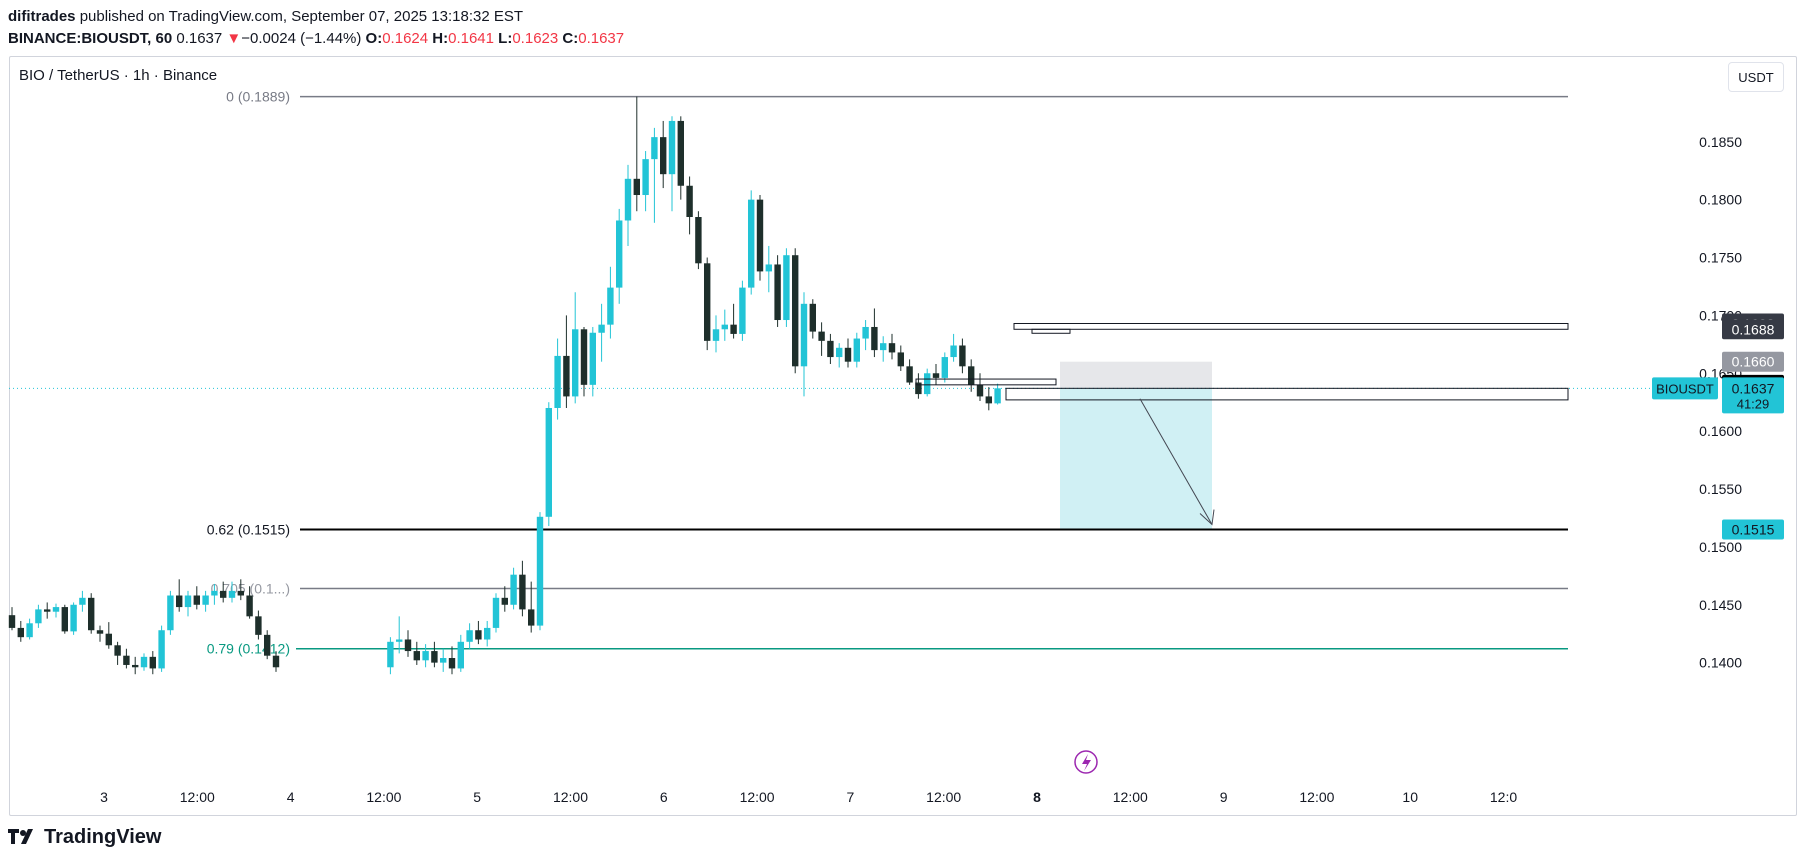  What do you see at coordinates (1756, 77) in the screenshot?
I see `currency-button: USDT` at bounding box center [1756, 77].